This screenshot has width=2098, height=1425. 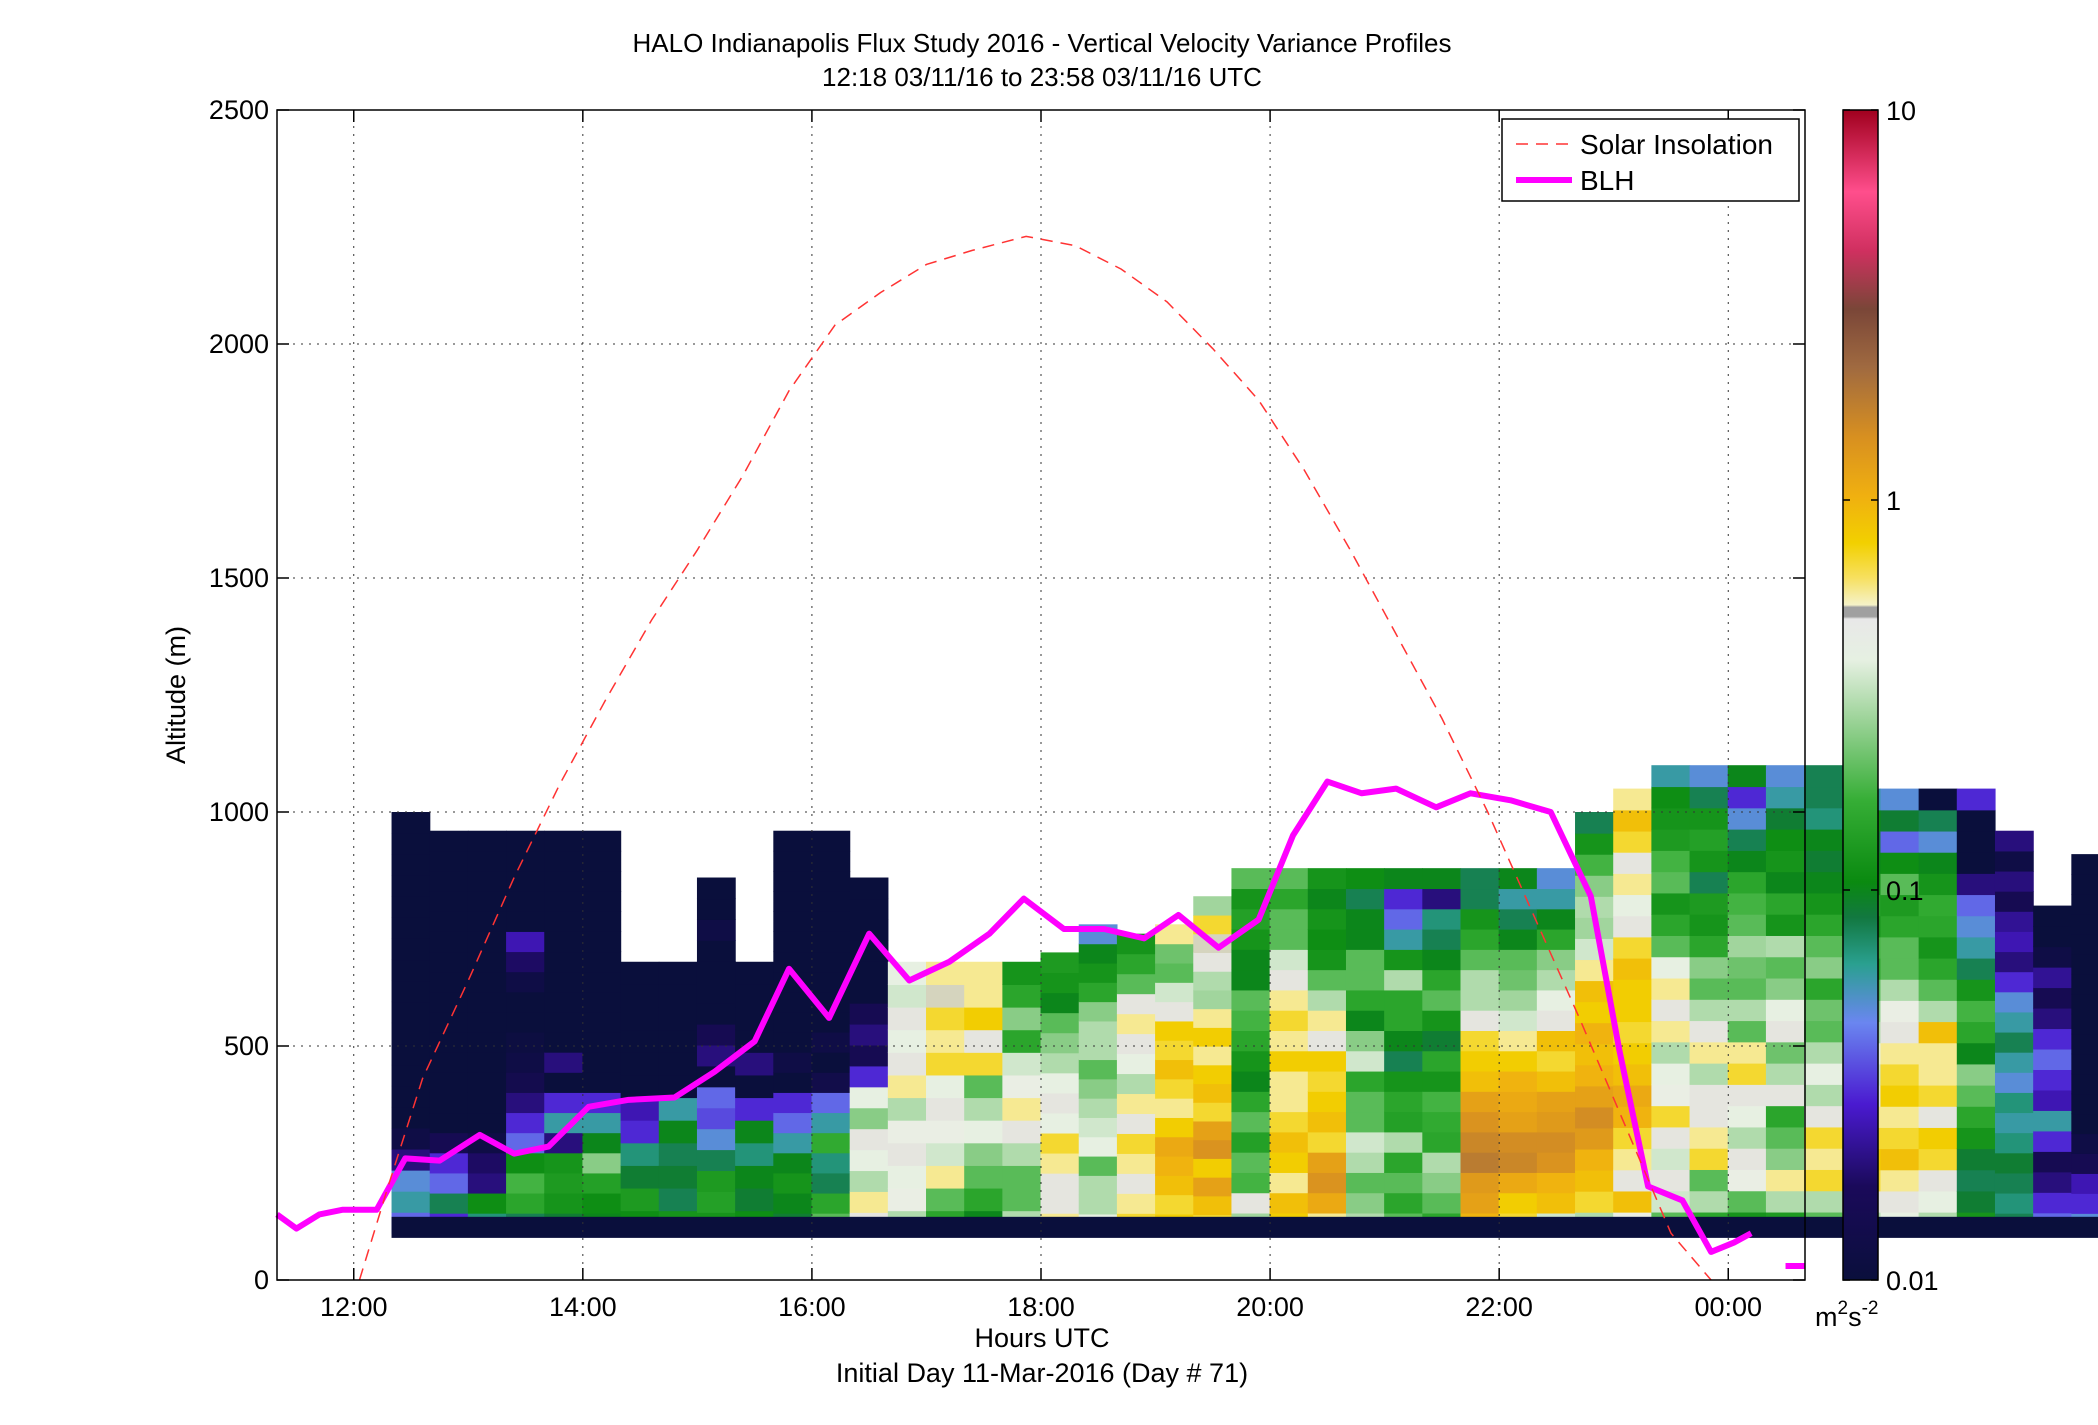 I want to click on colorbar-units: m2s-2, so click(x=1846, y=1315).